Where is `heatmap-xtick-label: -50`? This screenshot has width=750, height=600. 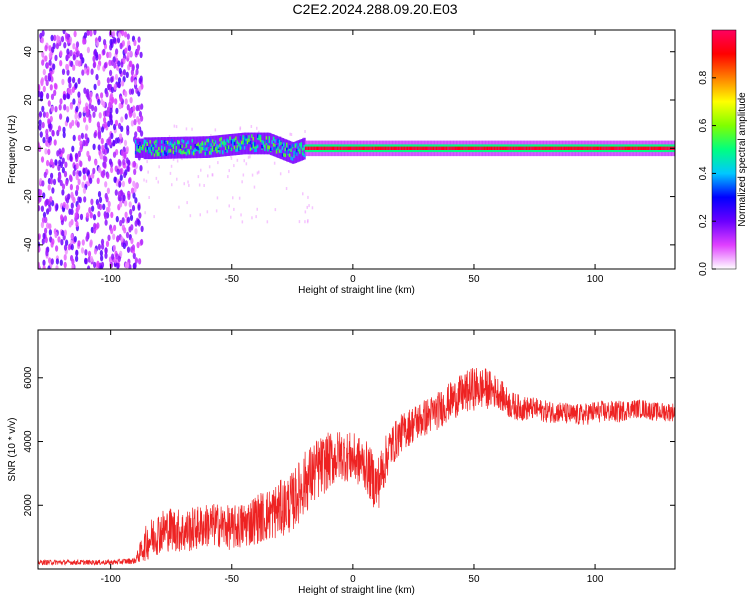 heatmap-xtick-label: -50 is located at coordinates (232, 279).